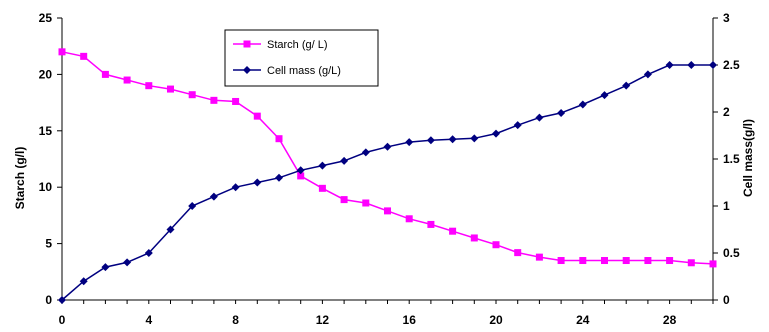 Image resolution: width=769 pixels, height=332 pixels. I want to click on legend-cell-mass-marker, so click(247, 70).